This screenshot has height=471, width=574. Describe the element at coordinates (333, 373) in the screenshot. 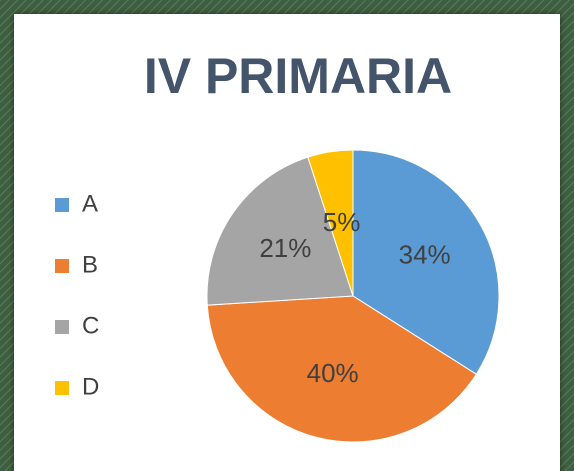

I see `data-label: 40%` at that location.